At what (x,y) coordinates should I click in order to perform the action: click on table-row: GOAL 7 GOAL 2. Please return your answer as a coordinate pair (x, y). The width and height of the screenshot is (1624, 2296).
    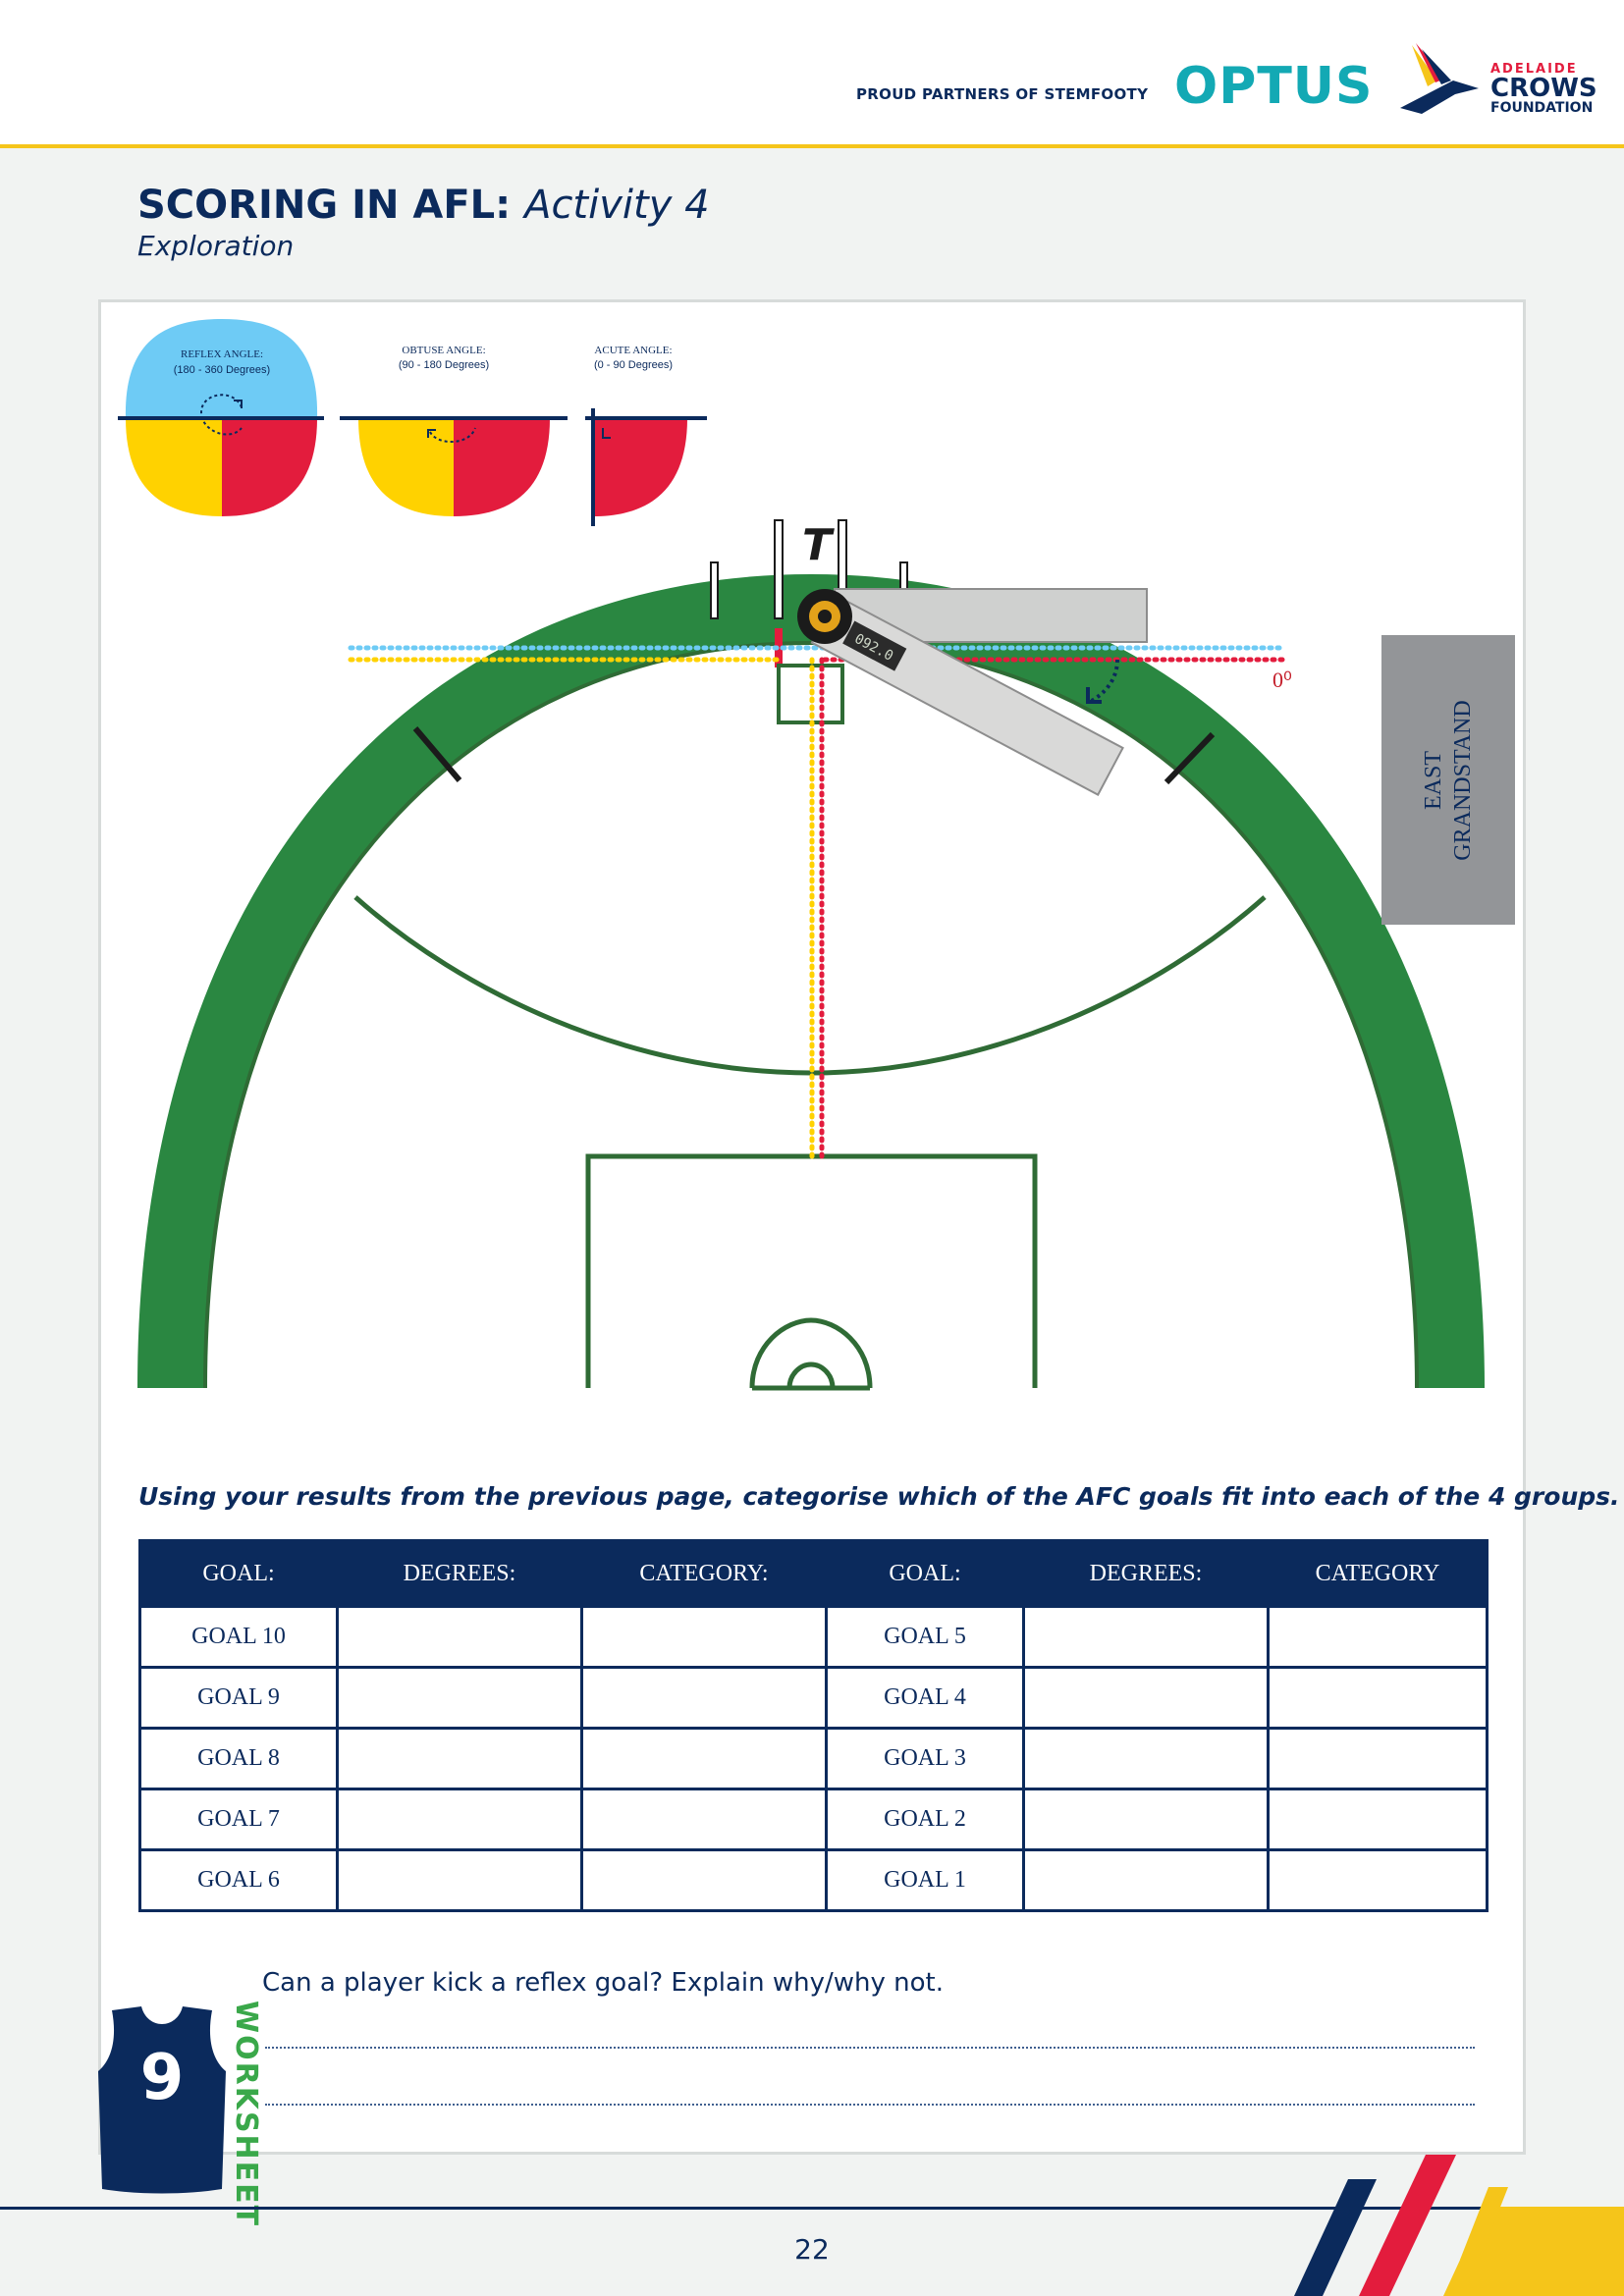
    Looking at the image, I should click on (813, 1820).